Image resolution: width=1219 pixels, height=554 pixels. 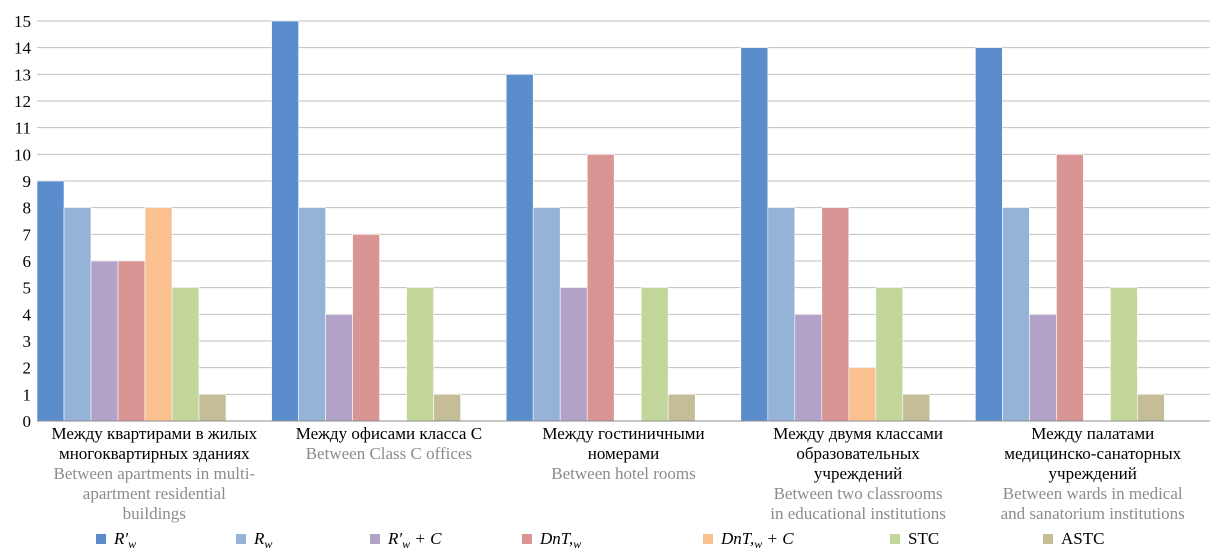 I want to click on y-tick-label: 12, so click(x=22, y=101).